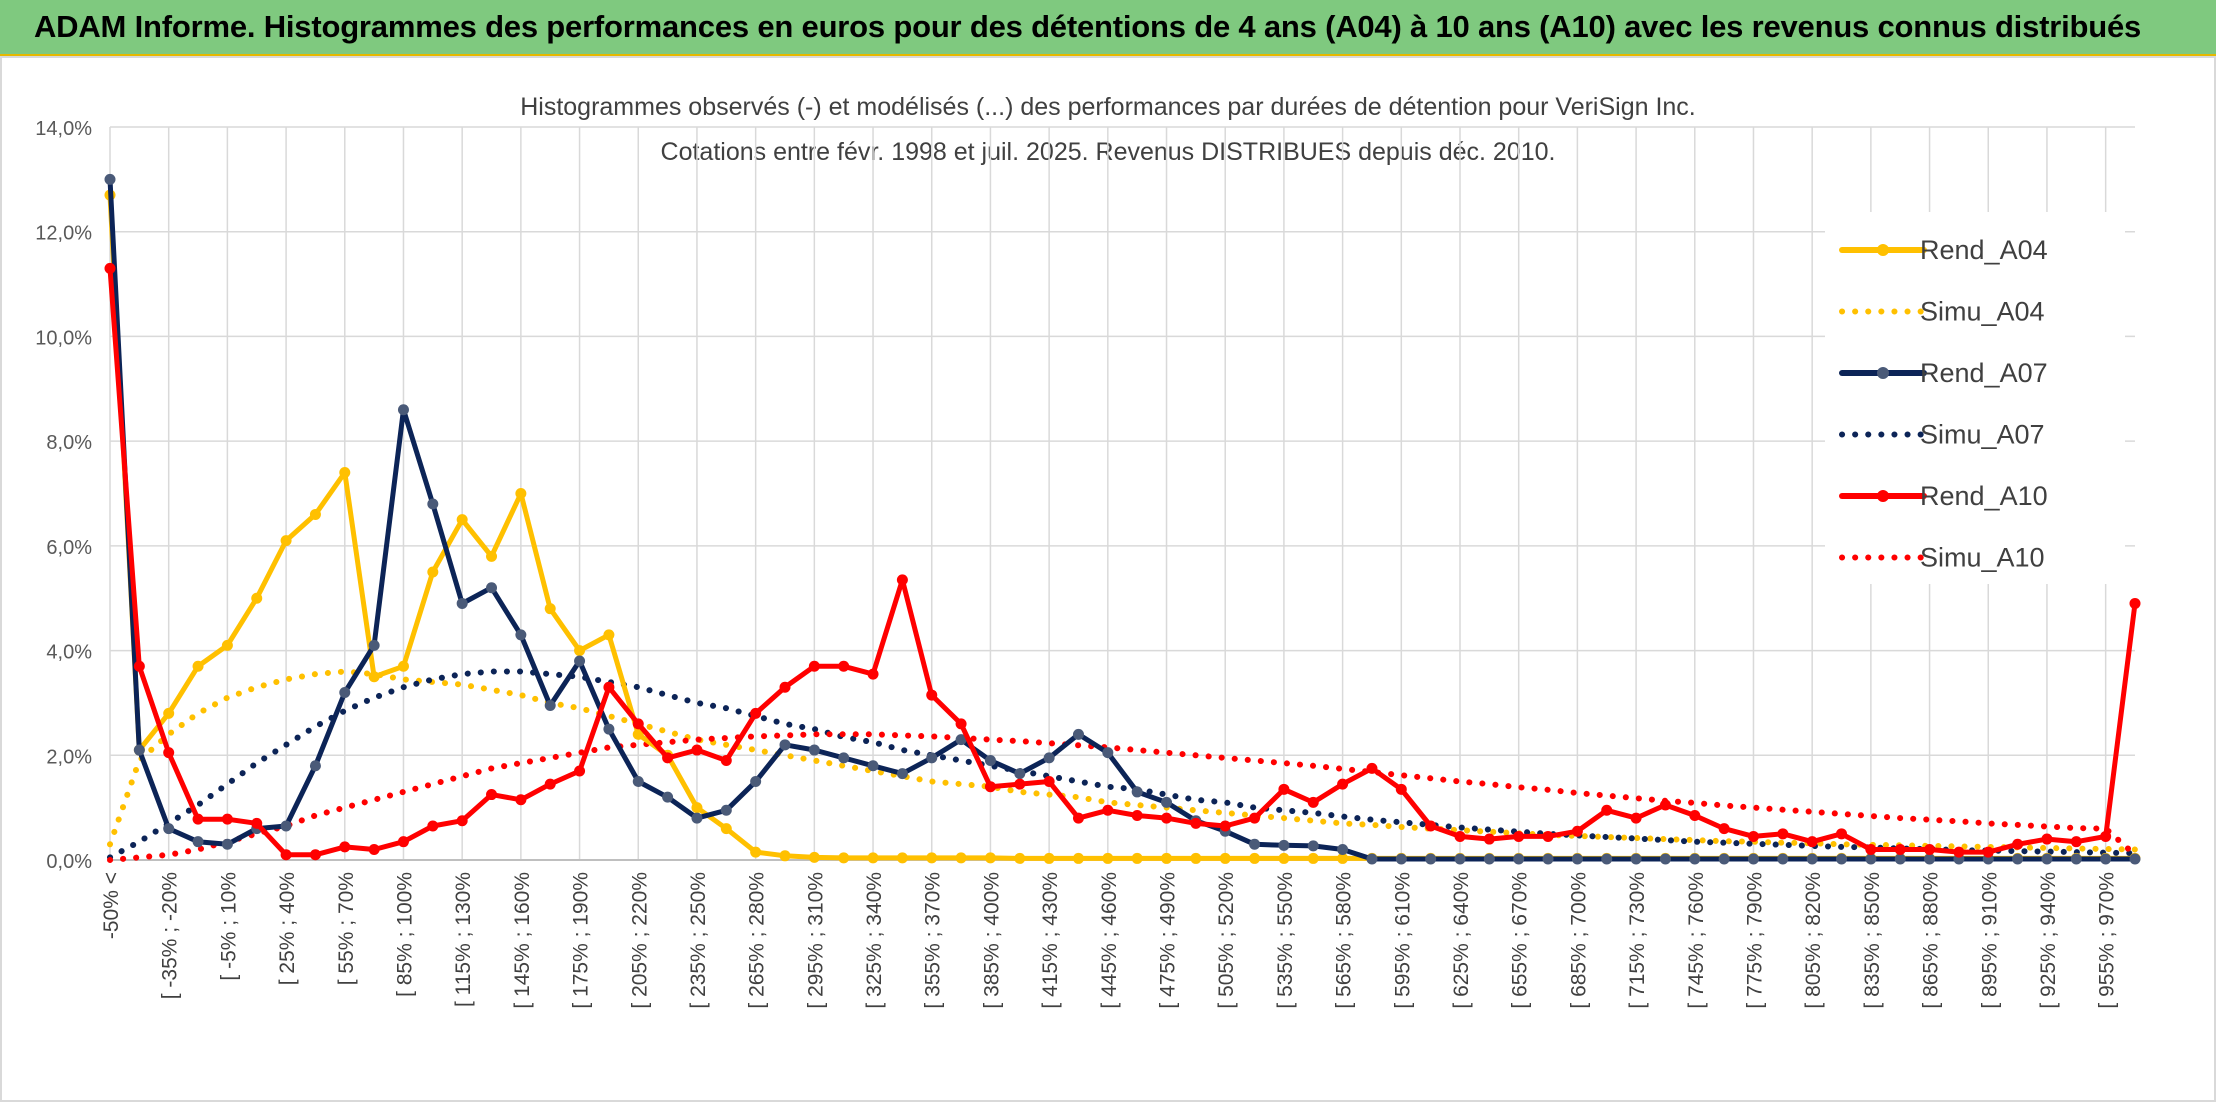 This screenshot has width=2216, height=1102. Describe the element at coordinates (69, 653) in the screenshot. I see `y-tick-label: 4,0%` at that location.